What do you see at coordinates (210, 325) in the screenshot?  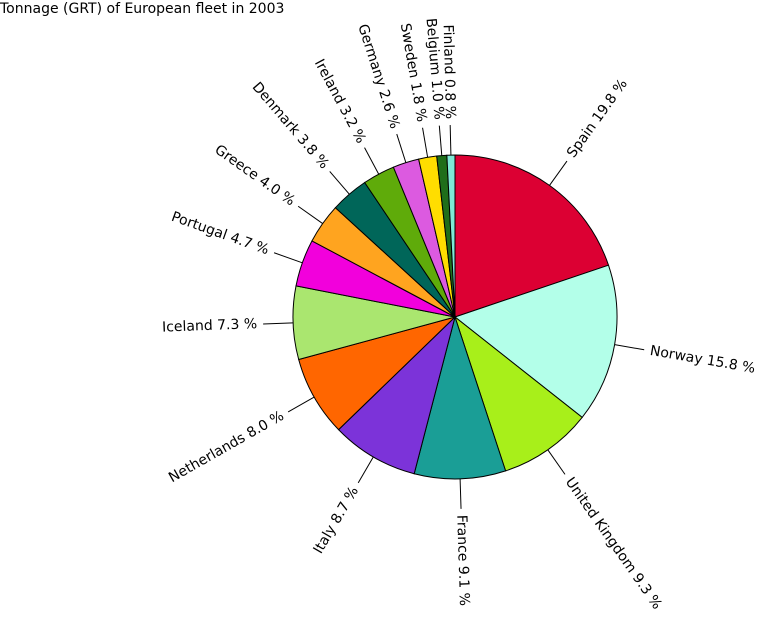 I see `slice-label-iceland: Iceland 7.3 %` at bounding box center [210, 325].